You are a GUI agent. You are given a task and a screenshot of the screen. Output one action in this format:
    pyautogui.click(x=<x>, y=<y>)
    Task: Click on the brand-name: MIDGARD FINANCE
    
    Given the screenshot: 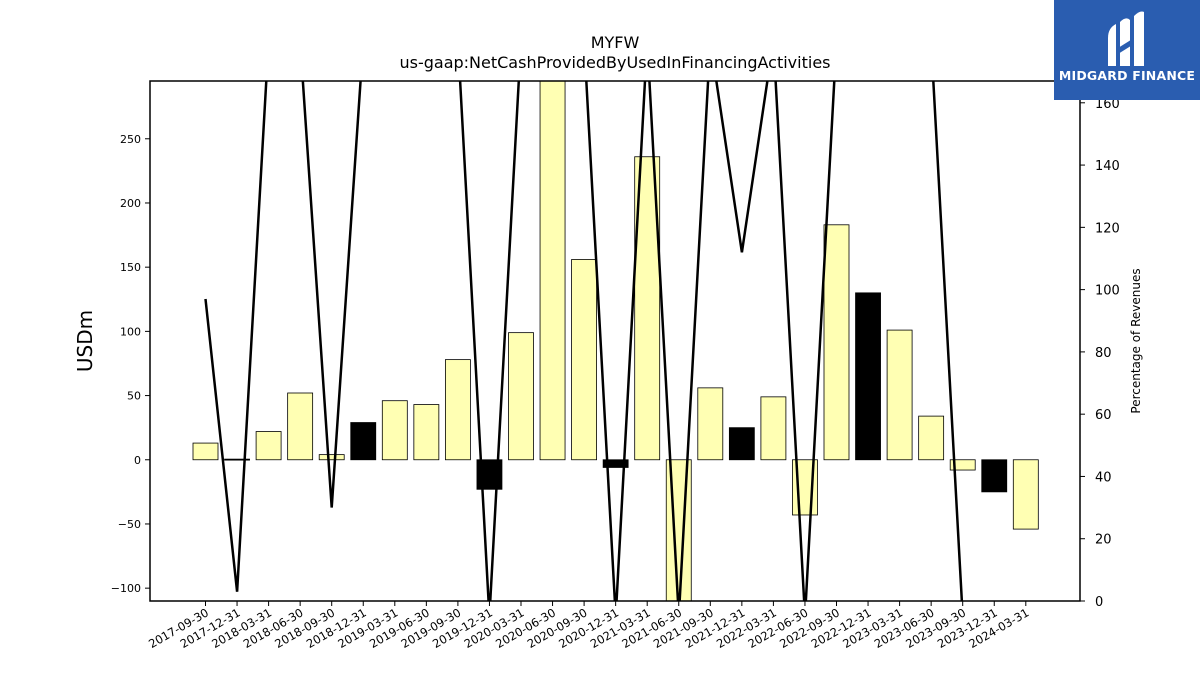 What is the action you would take?
    pyautogui.click(x=1127, y=75)
    